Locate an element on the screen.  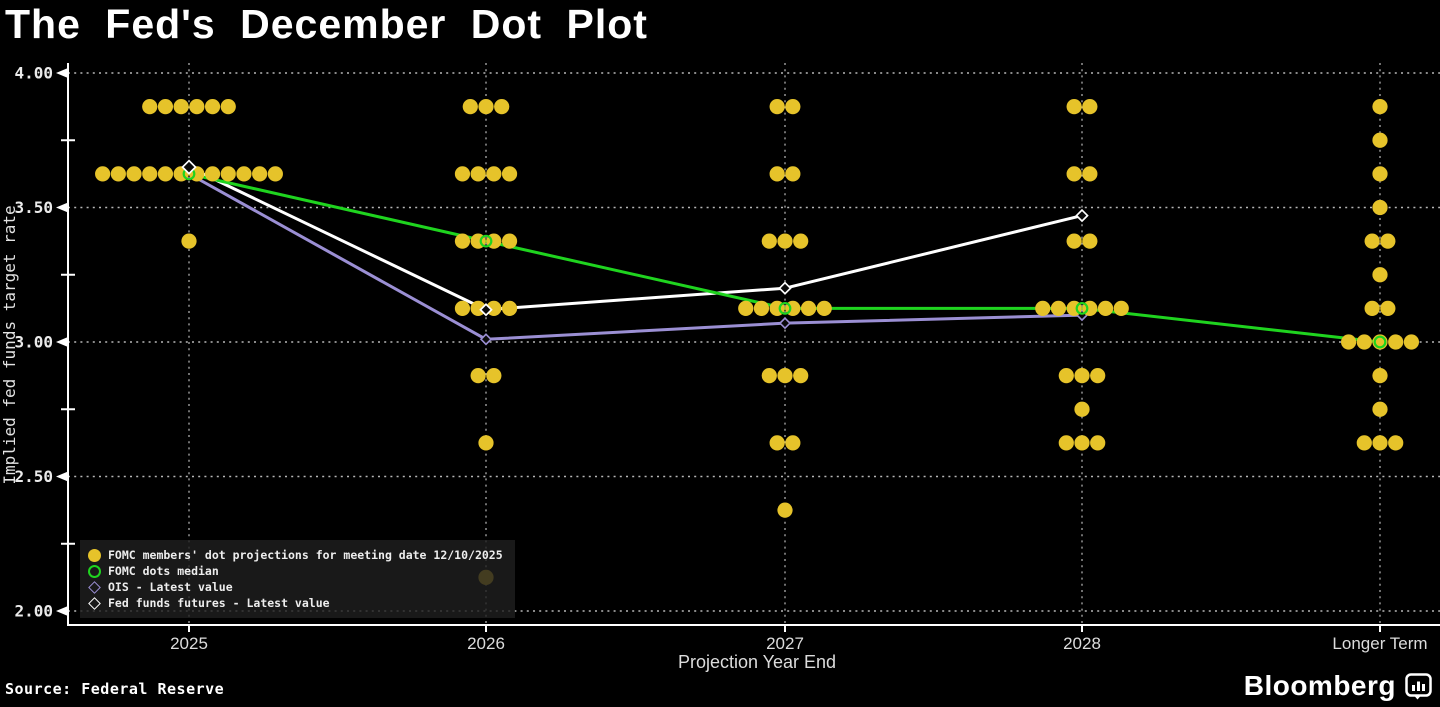
legend-diamond-icon is located at coordinates (94, 603).